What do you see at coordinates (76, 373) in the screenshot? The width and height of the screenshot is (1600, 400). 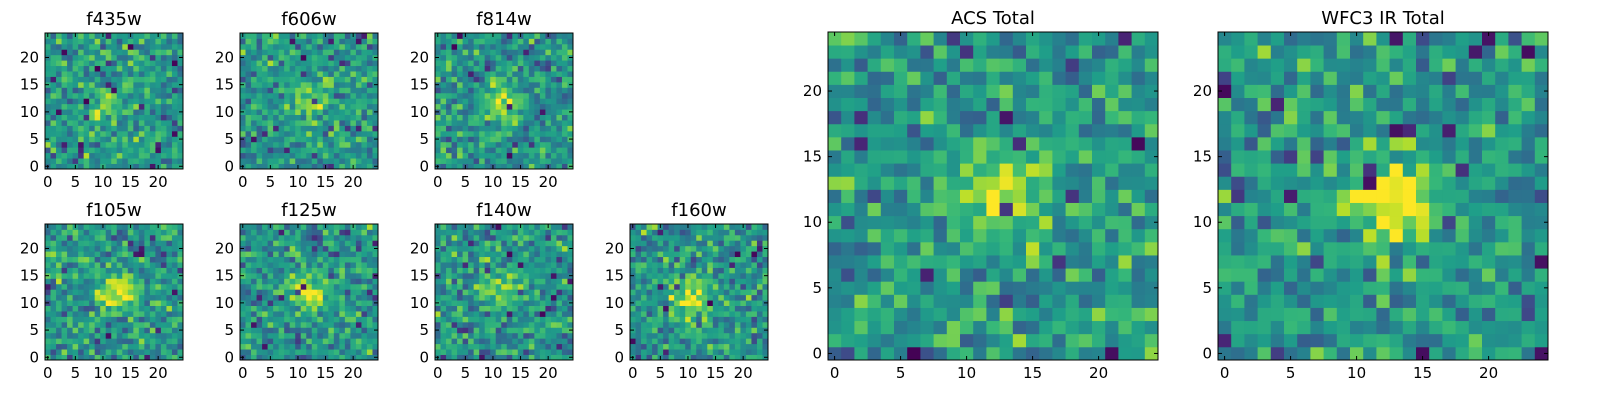 I see `x-tick-label: 5` at bounding box center [76, 373].